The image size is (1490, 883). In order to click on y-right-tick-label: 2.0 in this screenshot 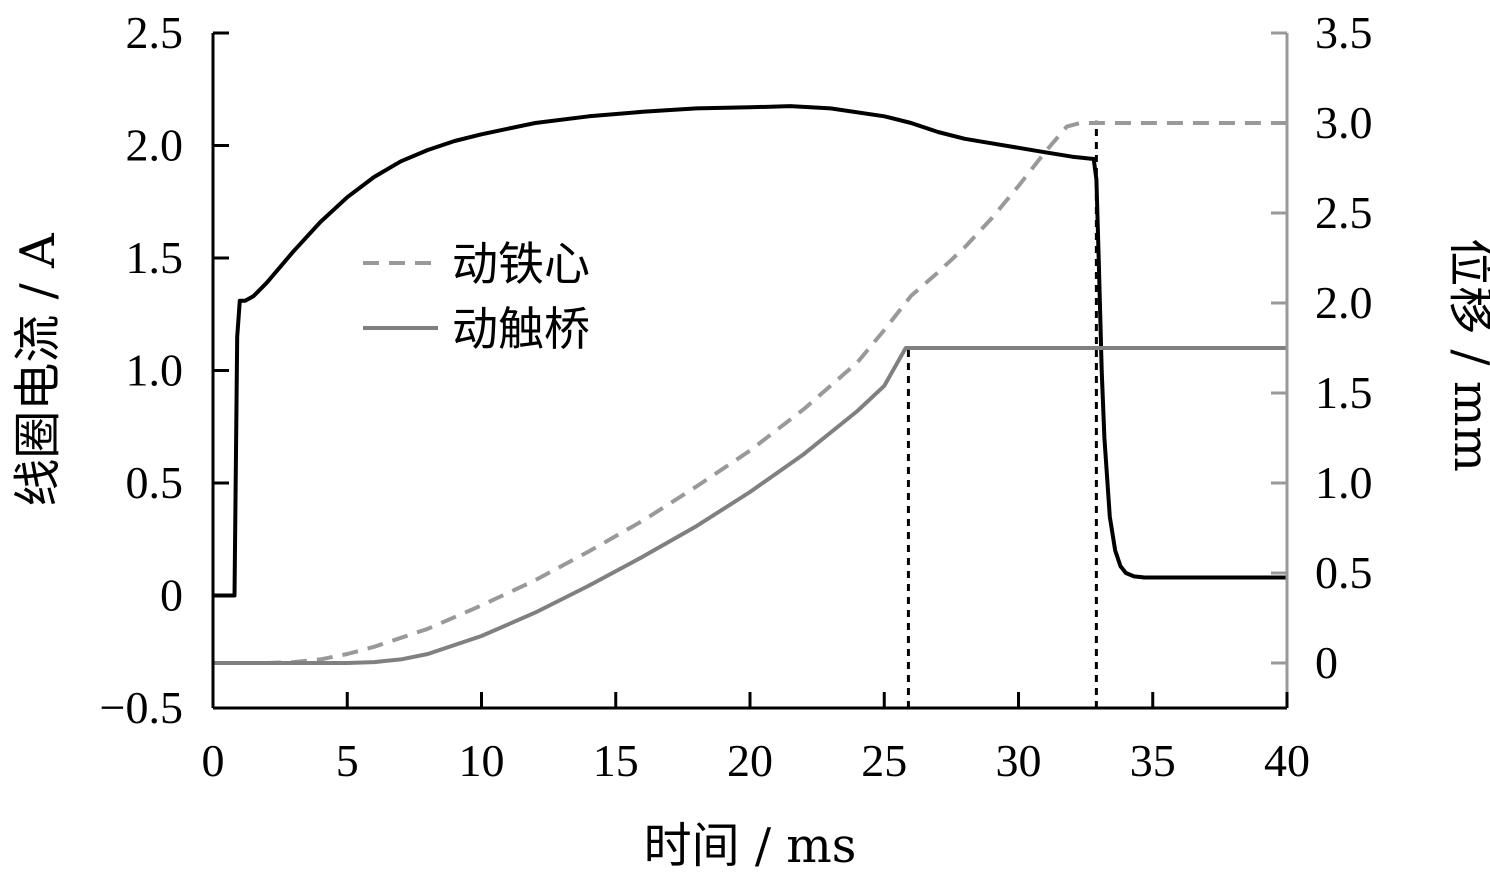, I will do `click(1344, 302)`.